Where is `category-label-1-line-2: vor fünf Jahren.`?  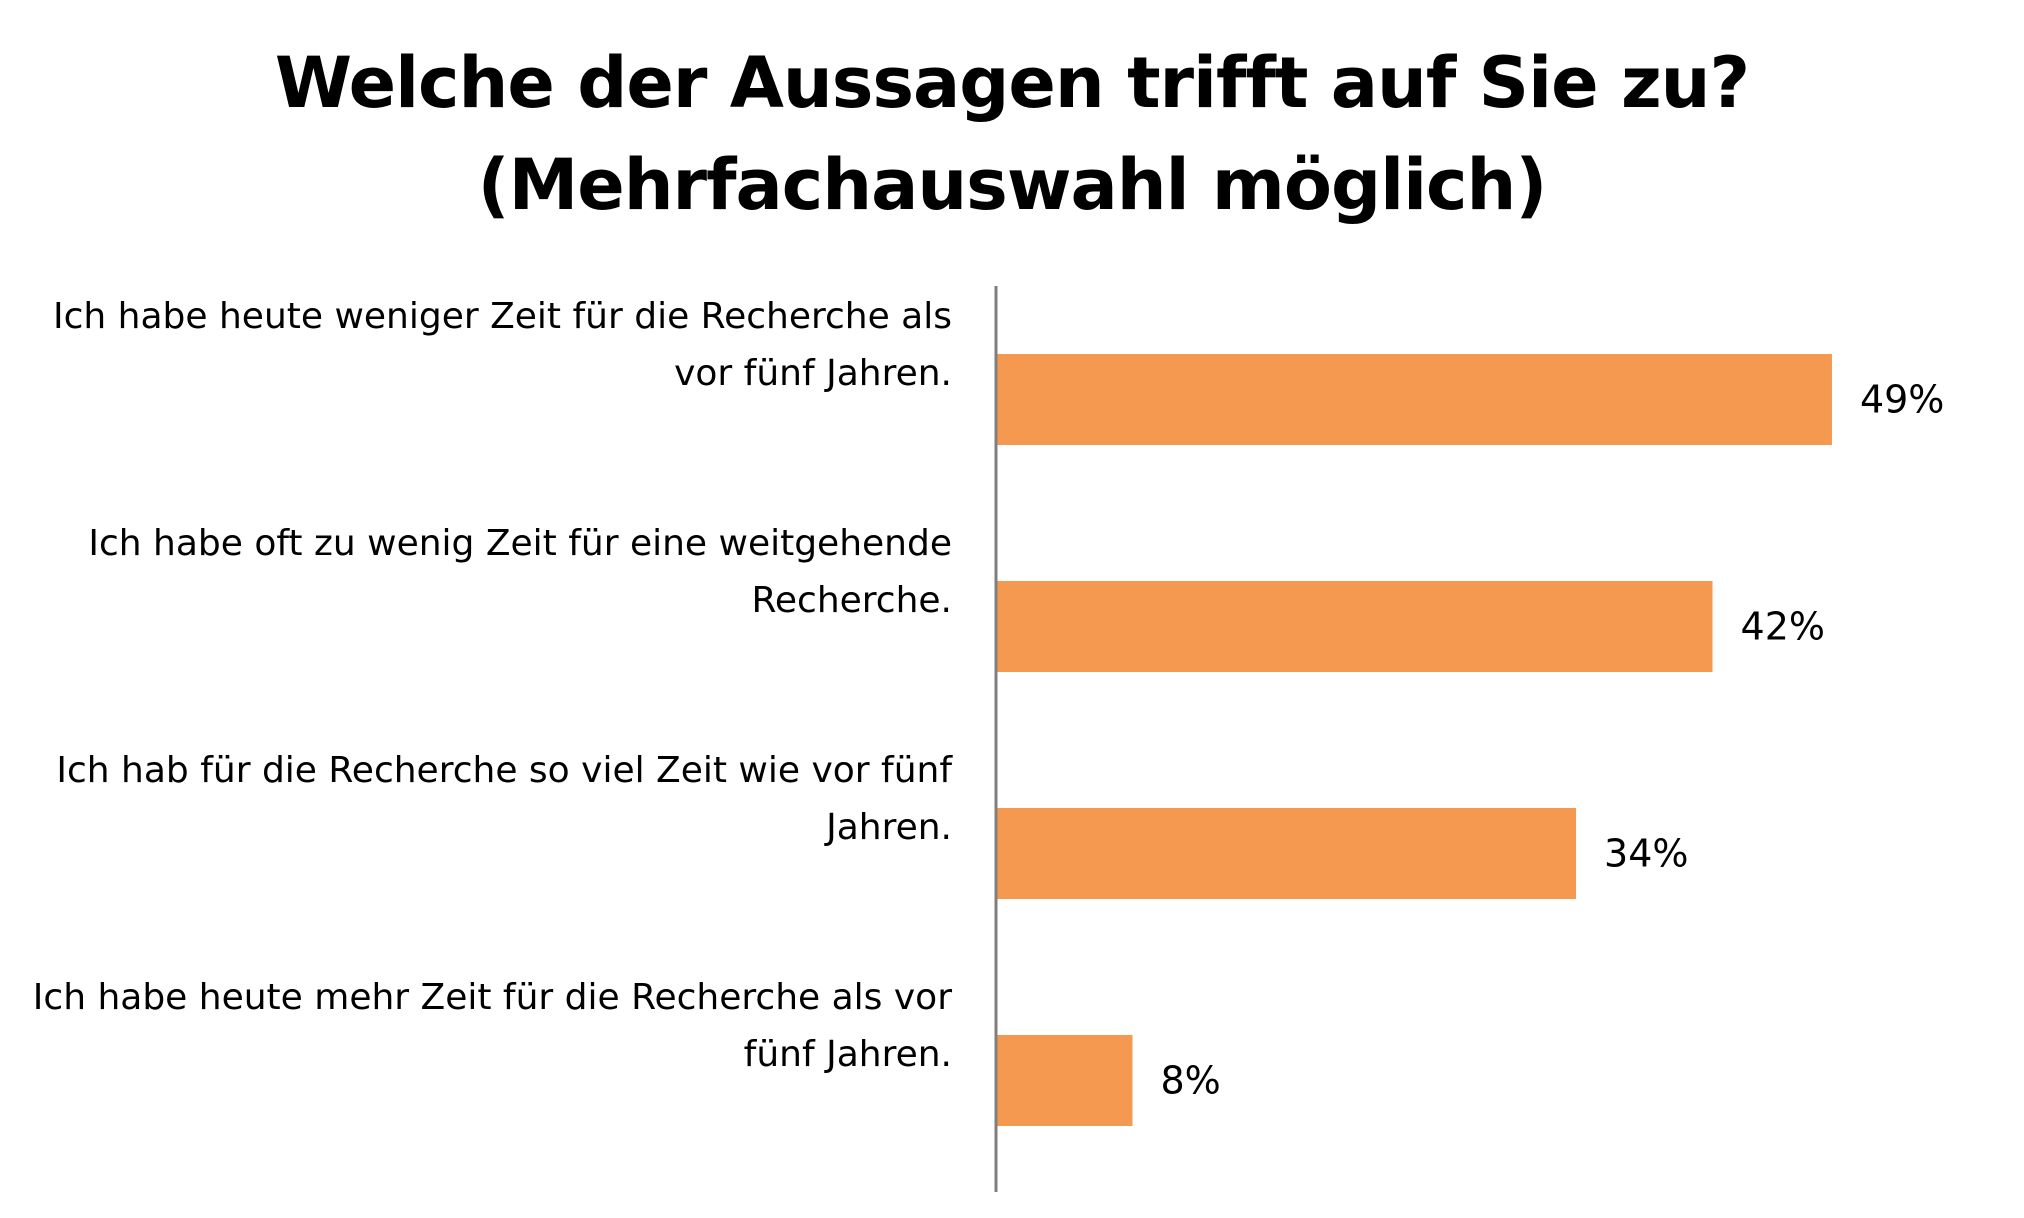
category-label-1-line-2: vor fünf Jahren. is located at coordinates (813, 373).